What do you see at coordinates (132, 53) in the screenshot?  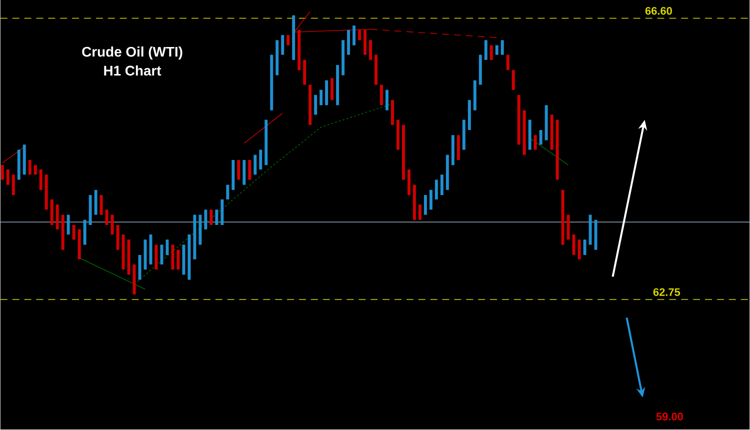 I see `text: Crude Oil (WTI)` at bounding box center [132, 53].